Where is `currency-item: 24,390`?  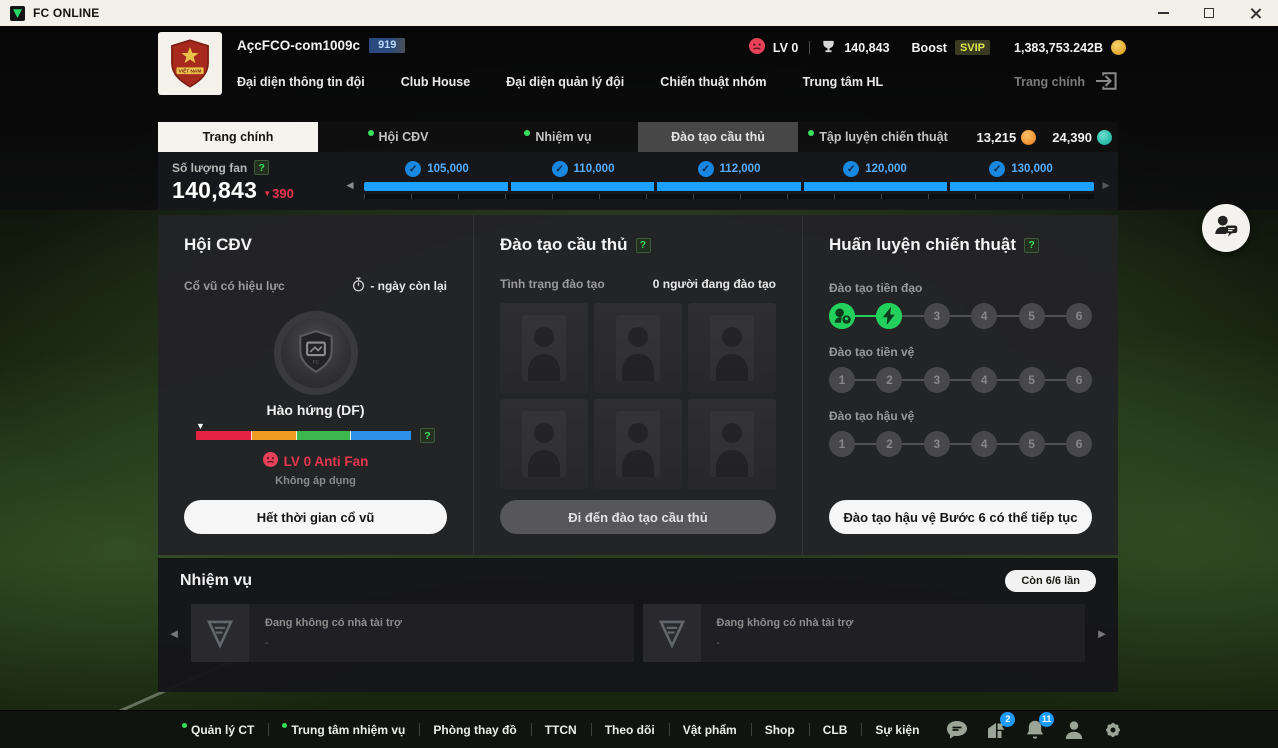
currency-item: 24,390 is located at coordinates (1082, 137).